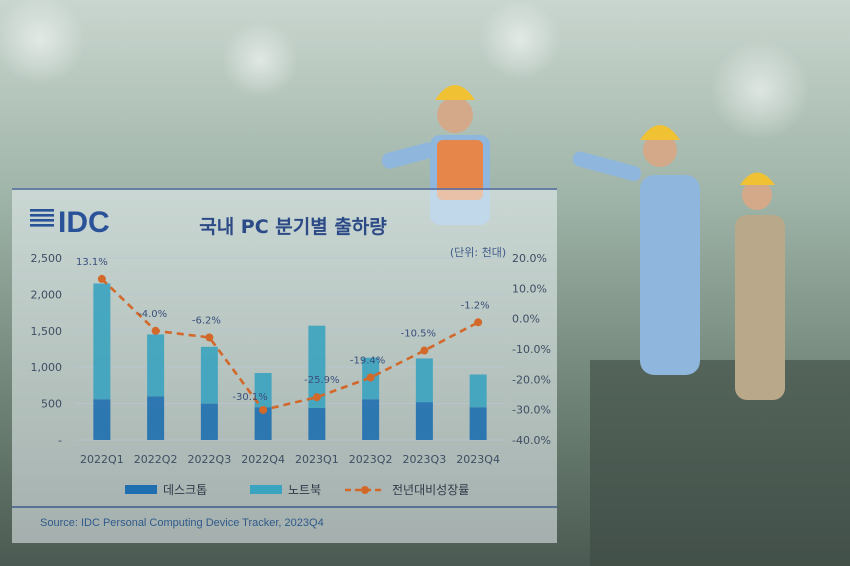 The image size is (850, 566). Describe the element at coordinates (293, 227) in the screenshot. I see `chart-title: 국내 PC 분기별 출하량` at that location.